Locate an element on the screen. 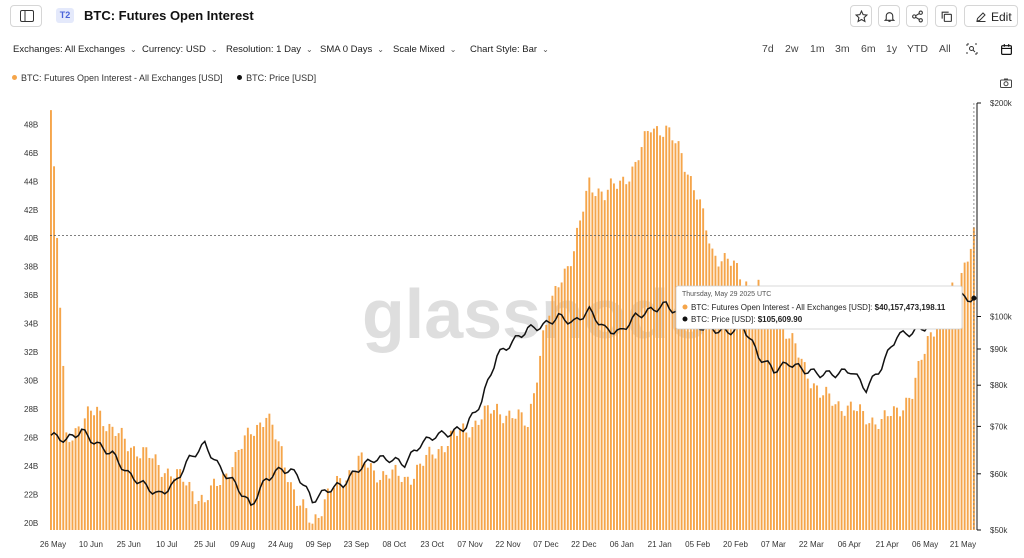 Image resolution: width=1024 pixels, height=558 pixels. y-left-tick-label: 34B is located at coordinates (31, 324).